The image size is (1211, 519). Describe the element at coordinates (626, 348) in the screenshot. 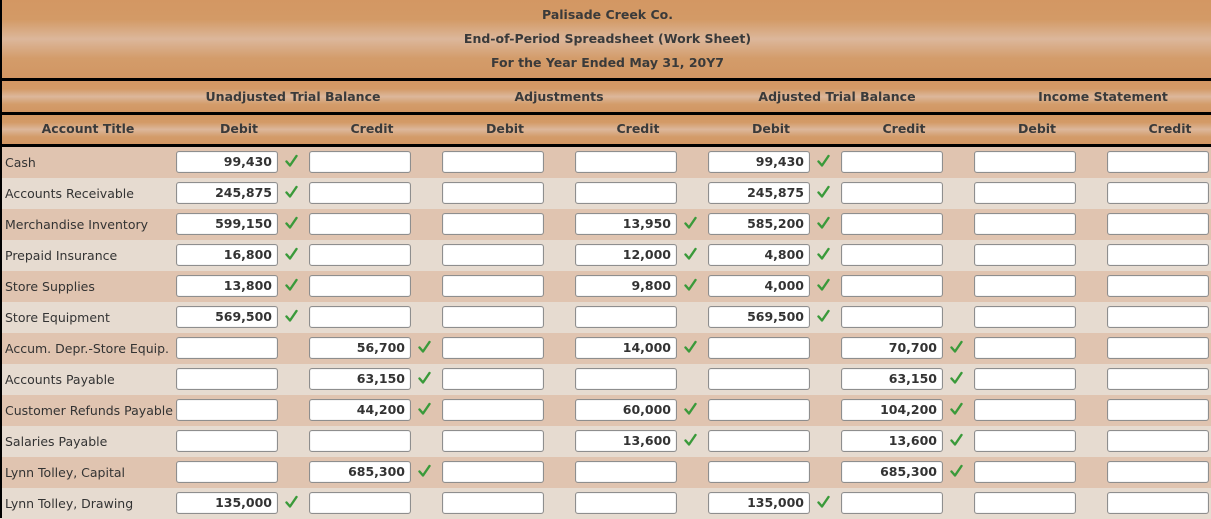

I see `adj-credit-input: 14,000` at that location.